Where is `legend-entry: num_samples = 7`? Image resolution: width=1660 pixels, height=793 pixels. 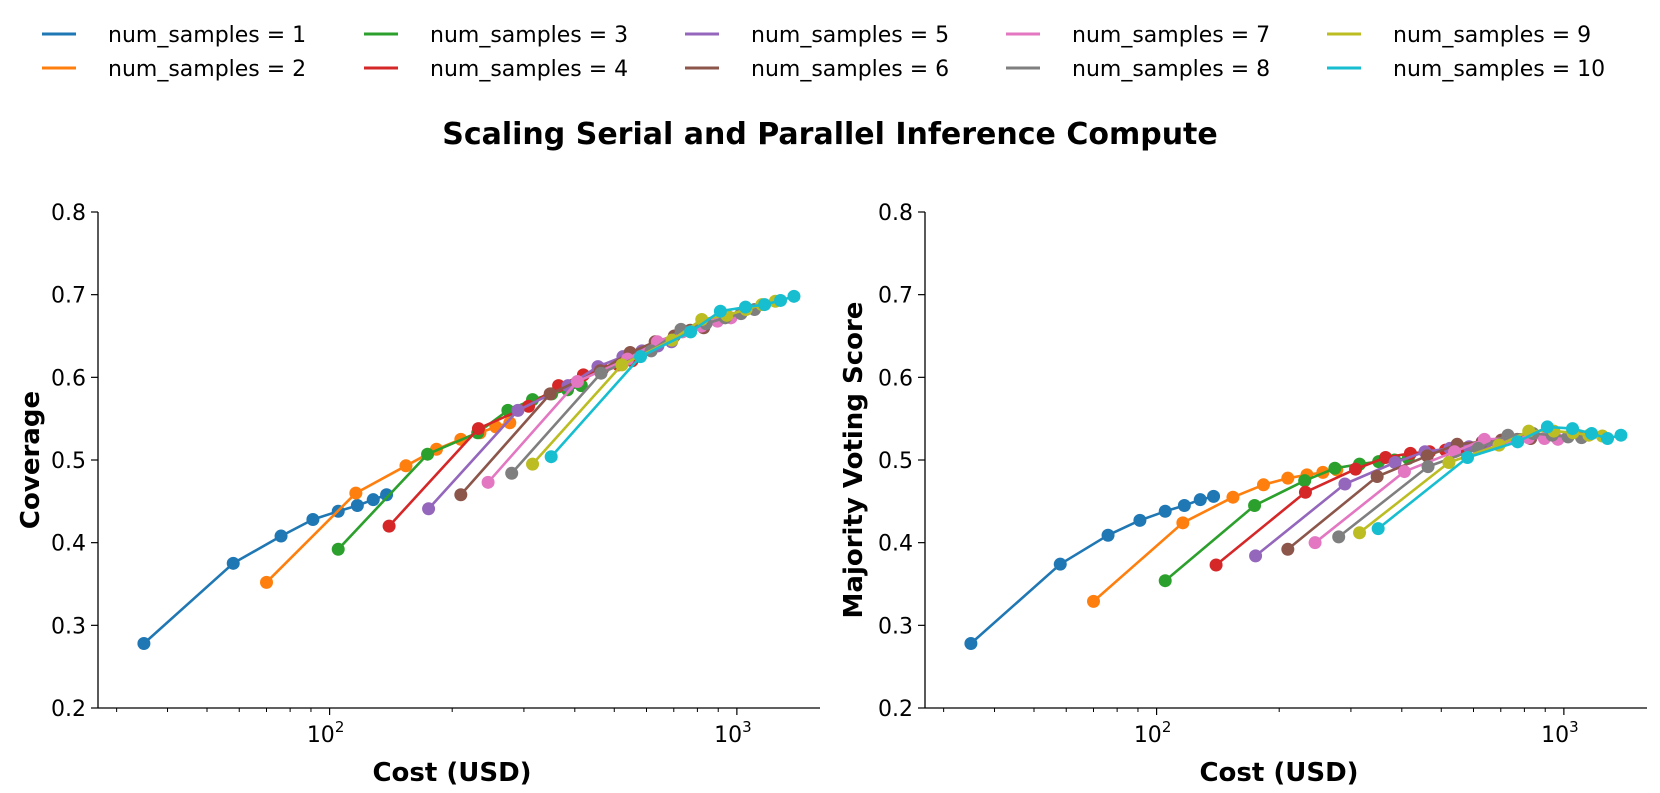 legend-entry: num_samples = 7 is located at coordinates (1138, 35).